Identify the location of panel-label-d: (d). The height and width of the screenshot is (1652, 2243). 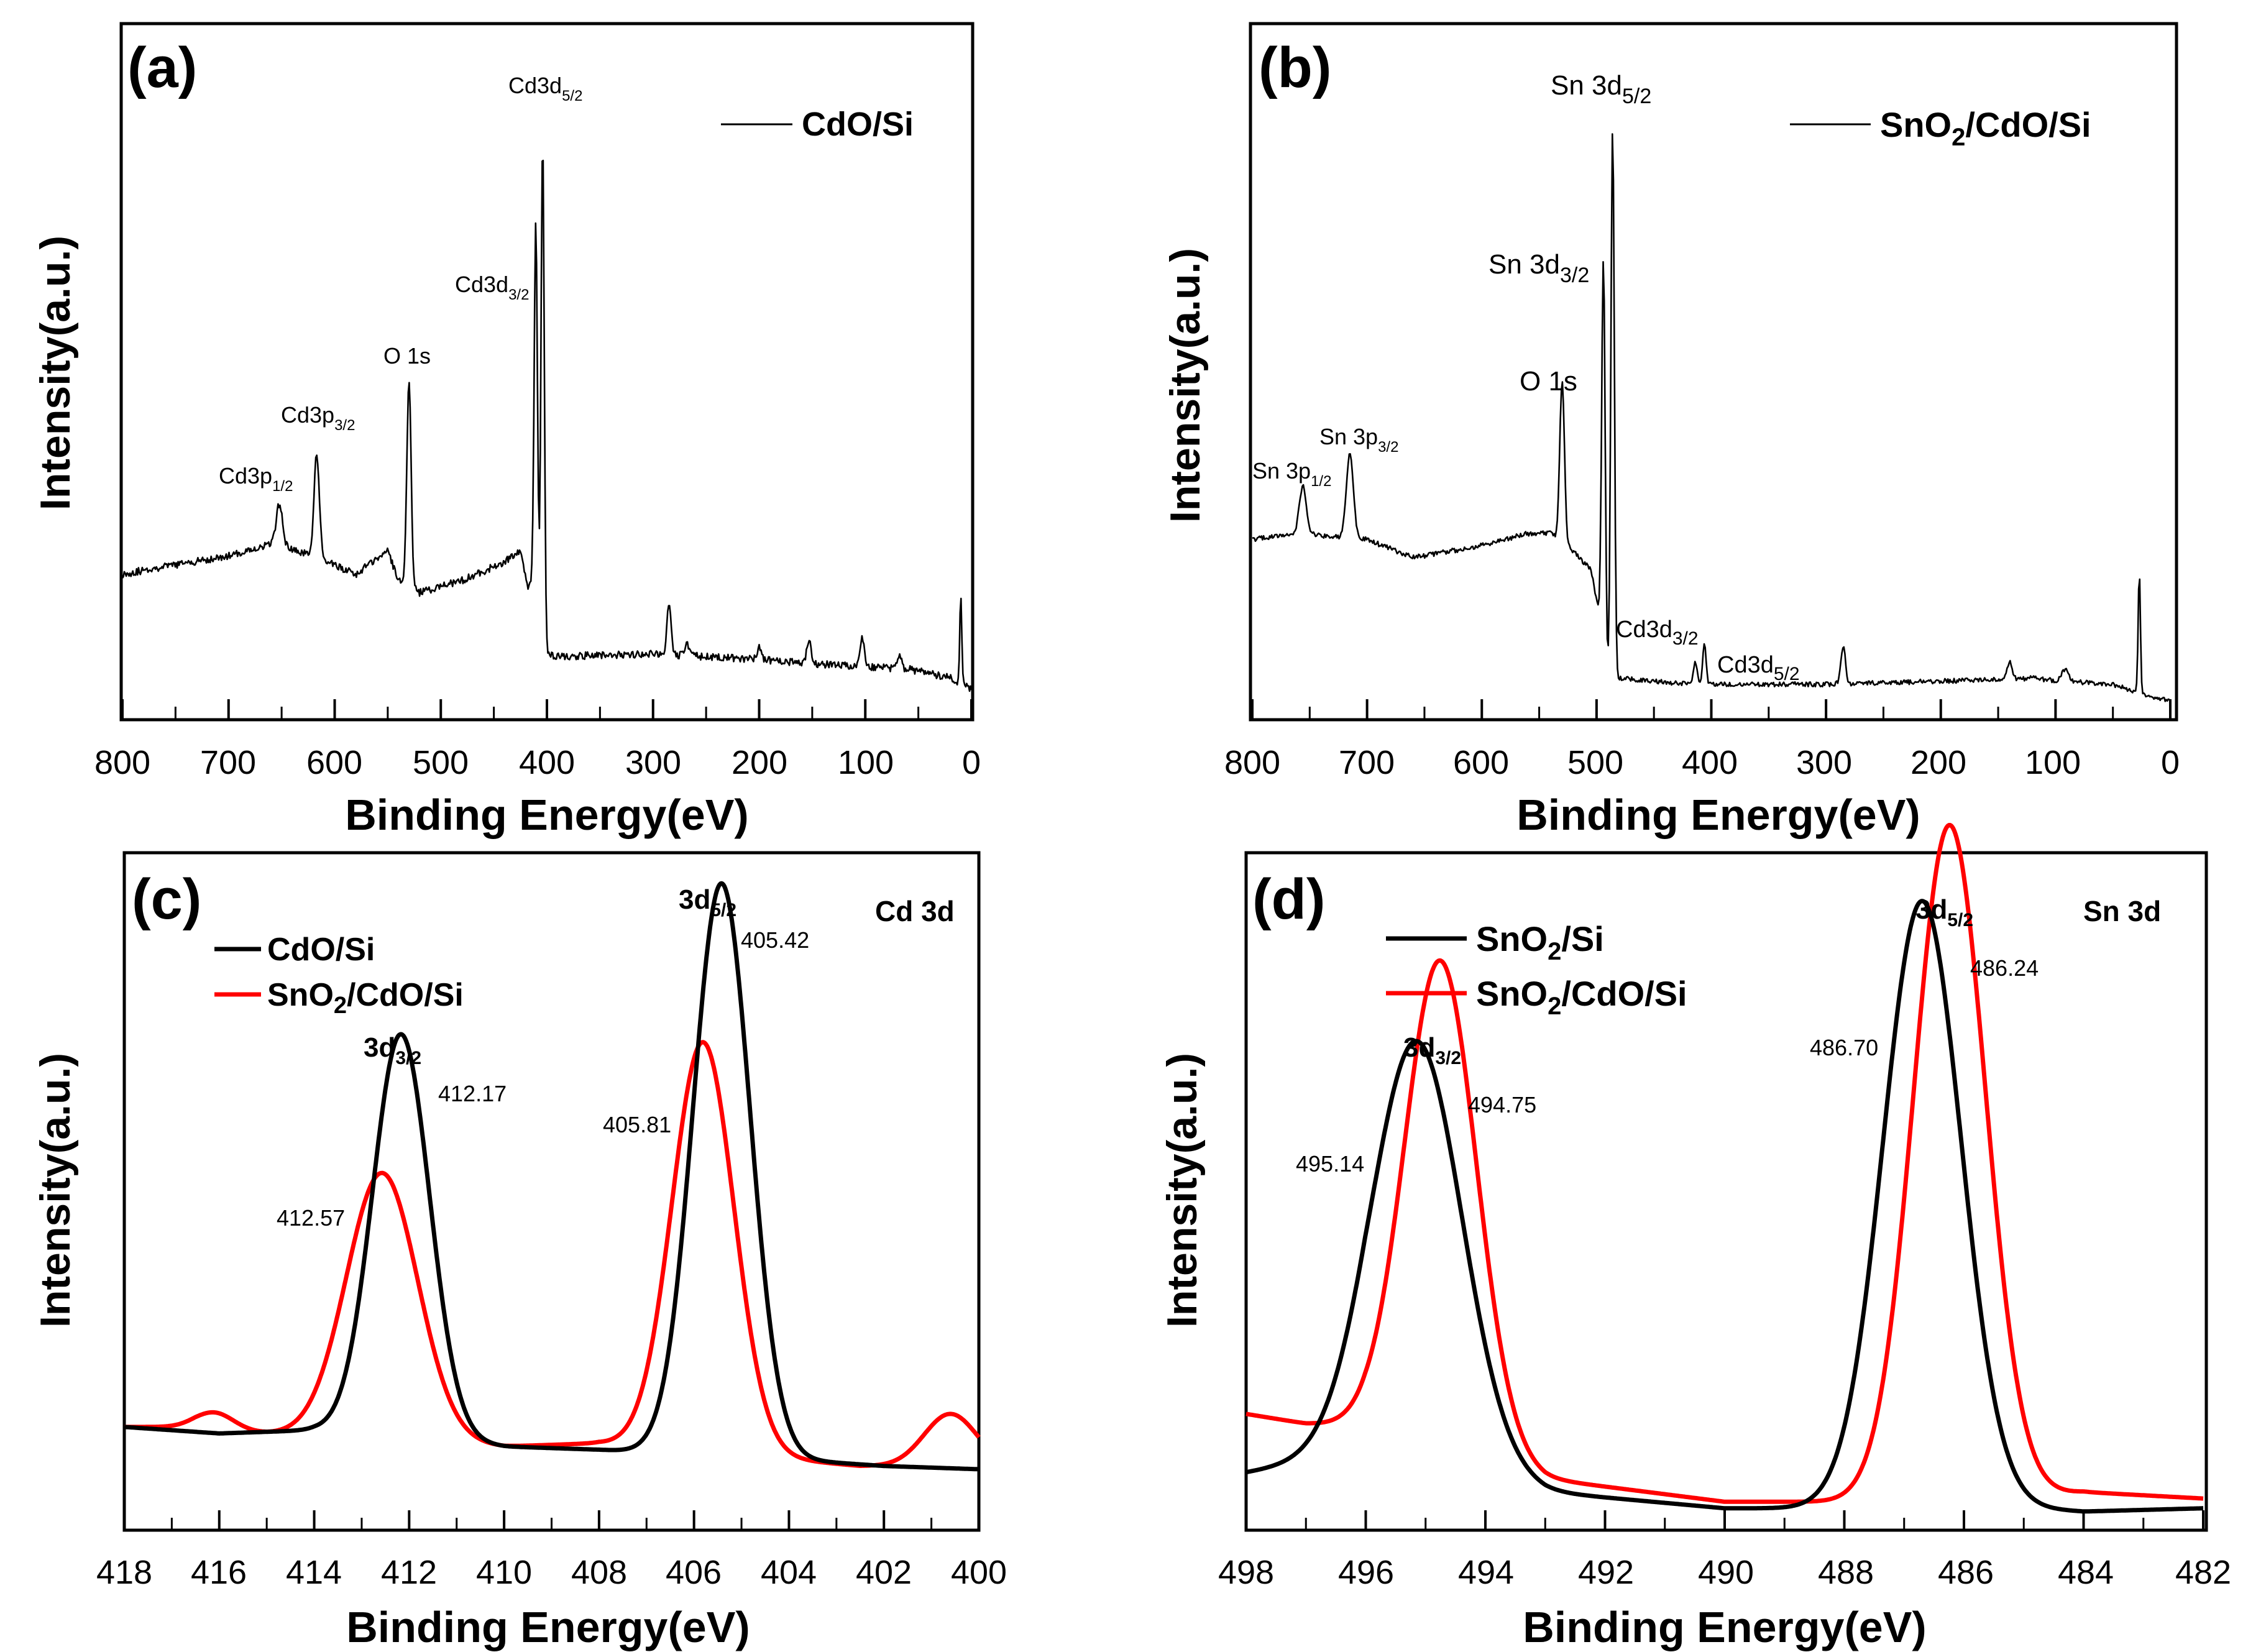
(1288, 899).